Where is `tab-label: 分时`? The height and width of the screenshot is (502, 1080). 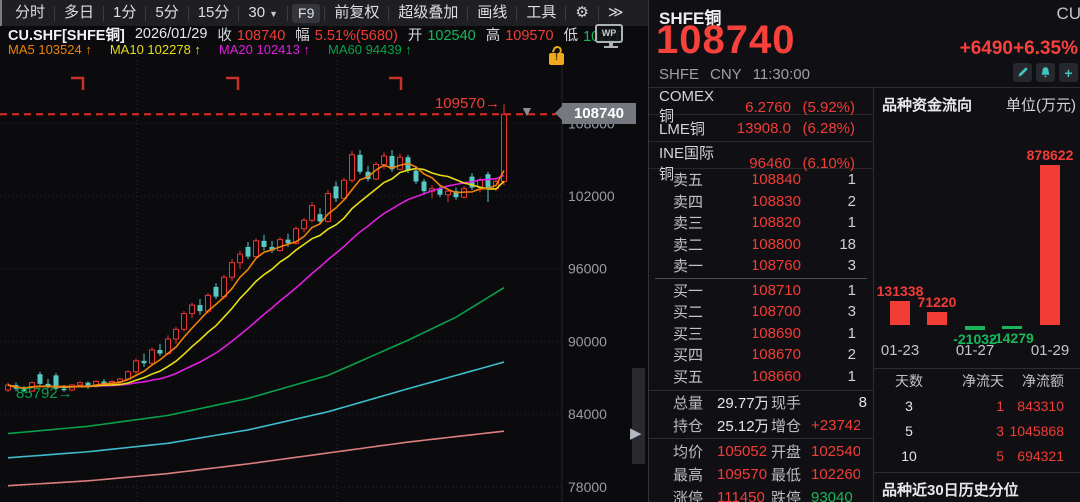 tab-label: 分时 is located at coordinates (30, 12).